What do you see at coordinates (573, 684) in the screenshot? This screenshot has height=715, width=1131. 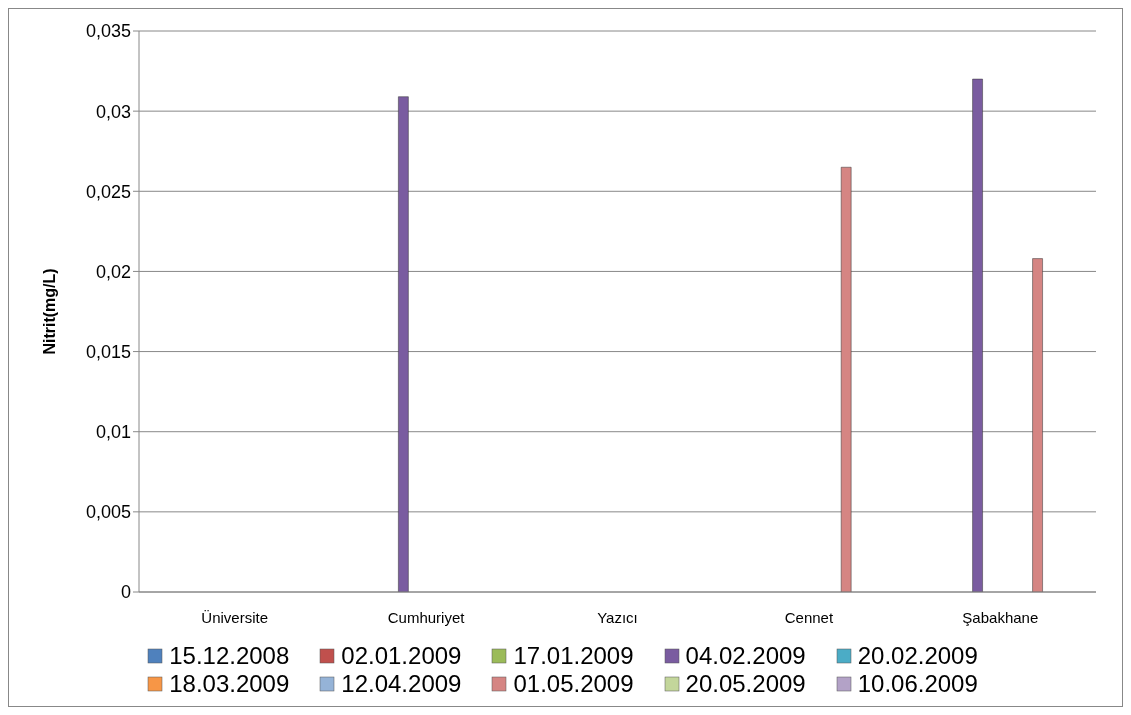 I see `legend-label: 01.05.2009` at bounding box center [573, 684].